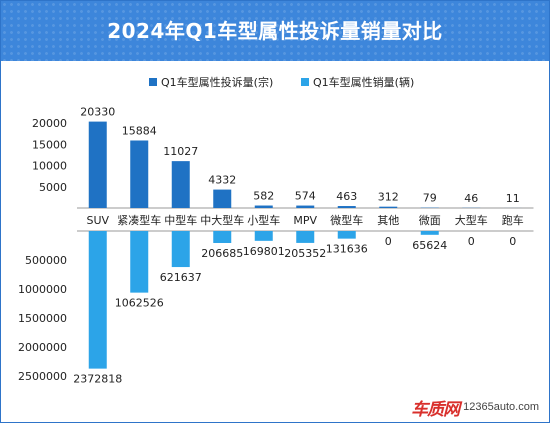 The width and height of the screenshot is (550, 423). What do you see at coordinates (347, 249) in the screenshot?
I see `data-label-sales: 131636` at bounding box center [347, 249].